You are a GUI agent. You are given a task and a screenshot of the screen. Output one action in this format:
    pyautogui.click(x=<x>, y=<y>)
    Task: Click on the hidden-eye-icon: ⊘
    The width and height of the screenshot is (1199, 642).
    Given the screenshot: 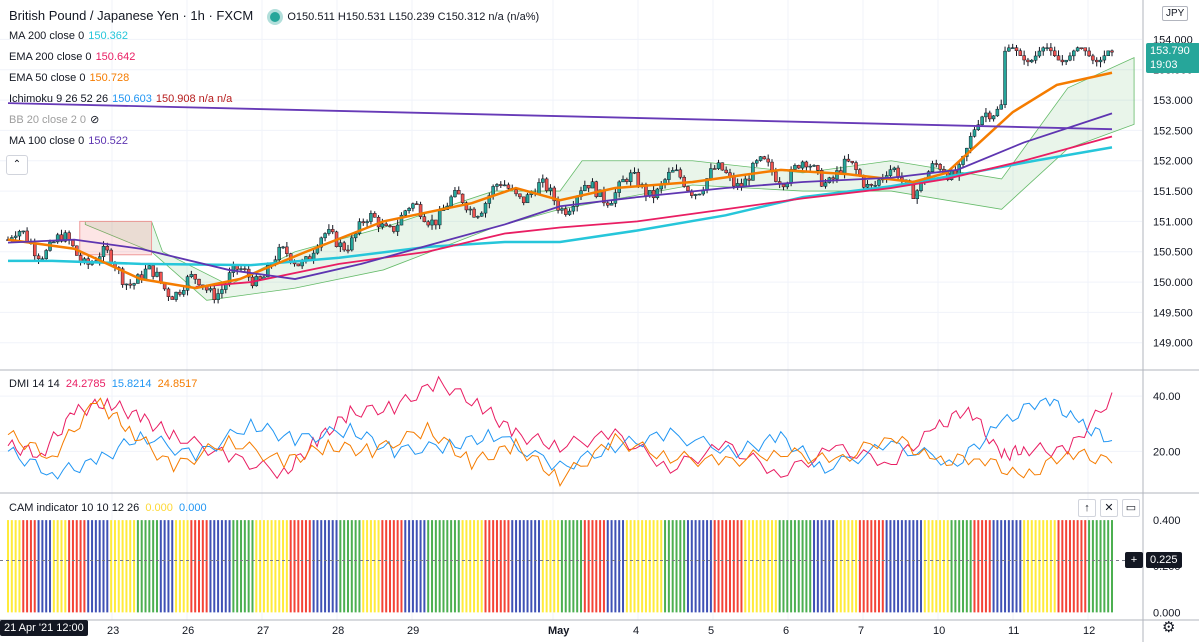 What is the action you would take?
    pyautogui.click(x=95, y=120)
    